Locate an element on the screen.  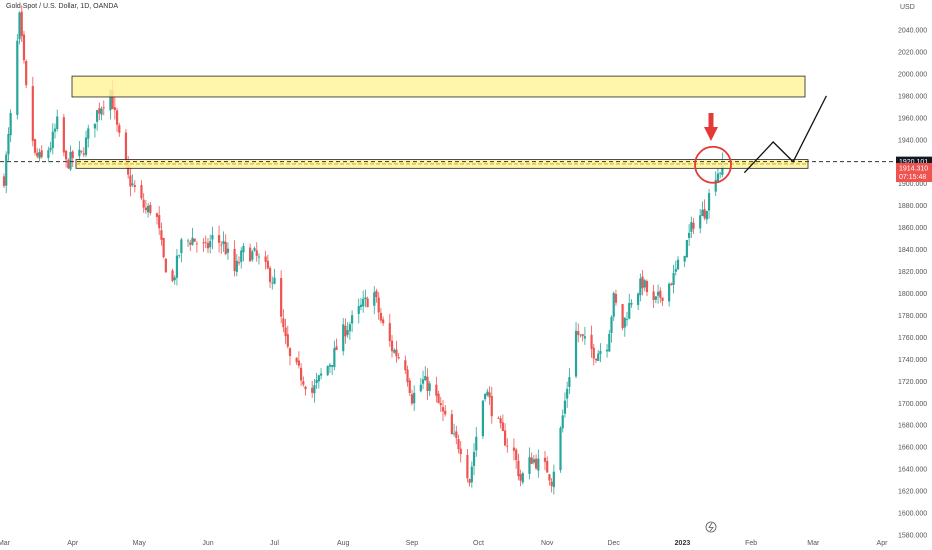
x-tick-label: Dec is located at coordinates (613, 543).